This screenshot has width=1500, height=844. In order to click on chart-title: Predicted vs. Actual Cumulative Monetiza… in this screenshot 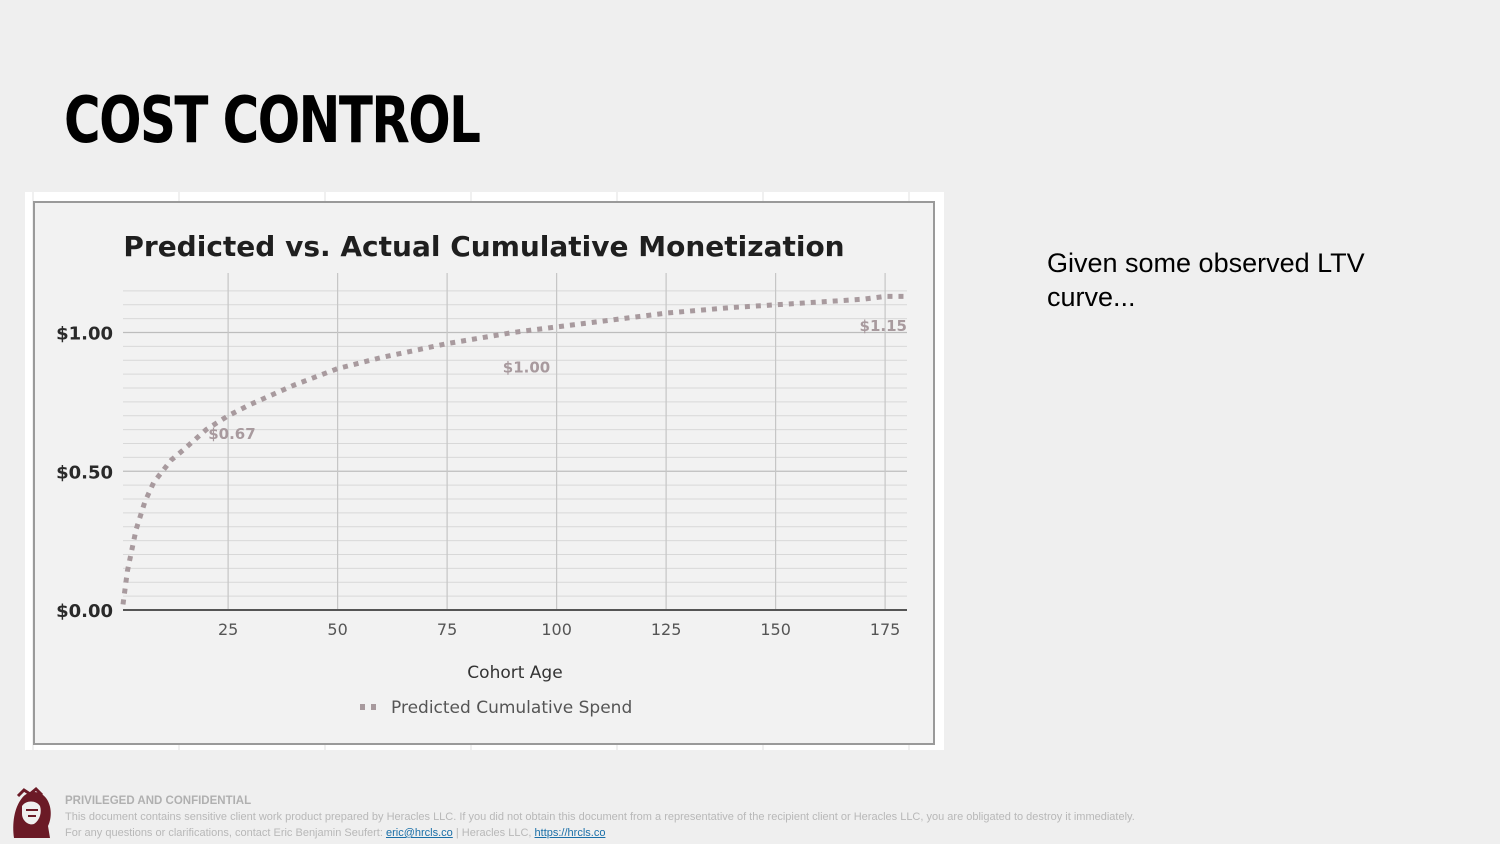, I will do `click(483, 246)`.